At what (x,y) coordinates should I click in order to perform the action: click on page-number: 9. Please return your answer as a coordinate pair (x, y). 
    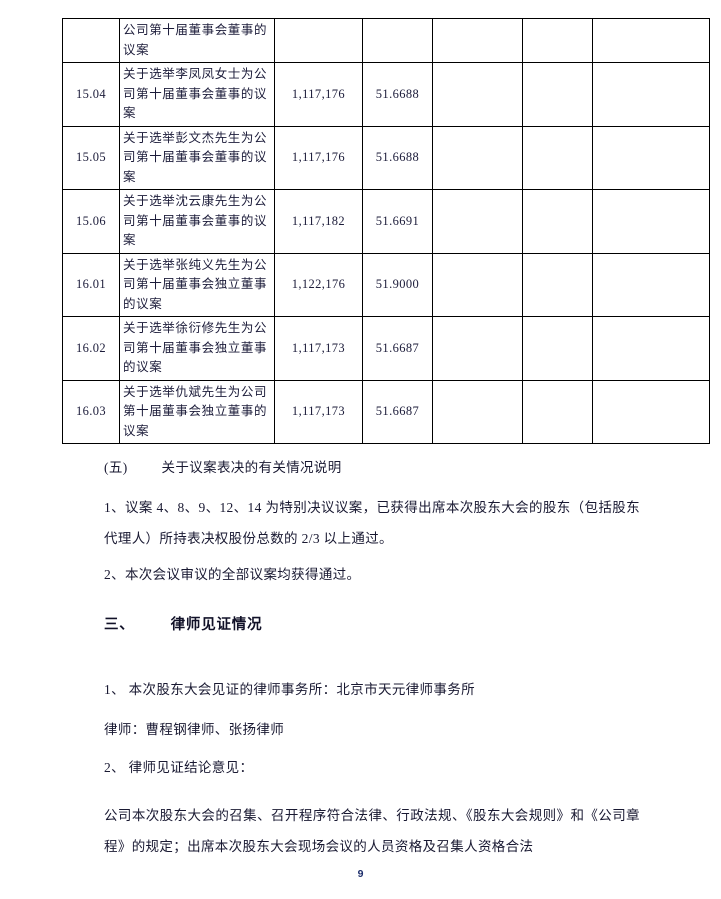
    Looking at the image, I should click on (360, 874).